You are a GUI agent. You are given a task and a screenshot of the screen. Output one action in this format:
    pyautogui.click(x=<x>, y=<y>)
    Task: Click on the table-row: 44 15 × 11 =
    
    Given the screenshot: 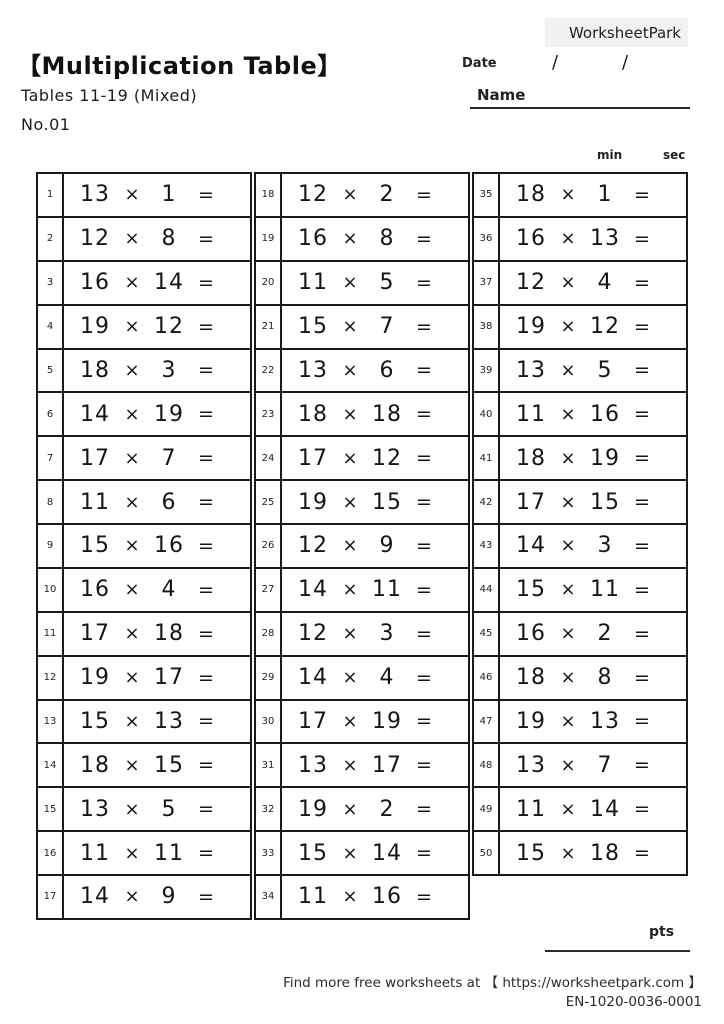 What is the action you would take?
    pyautogui.click(x=580, y=590)
    